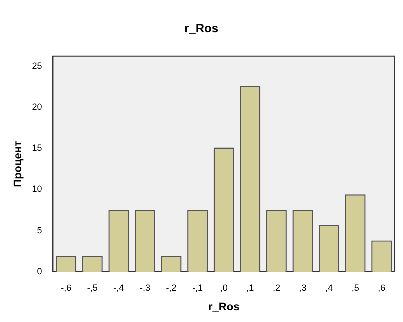 The image size is (403, 322). Describe the element at coordinates (330, 287) in the screenshot. I see `x-tick-label: ,4` at that location.